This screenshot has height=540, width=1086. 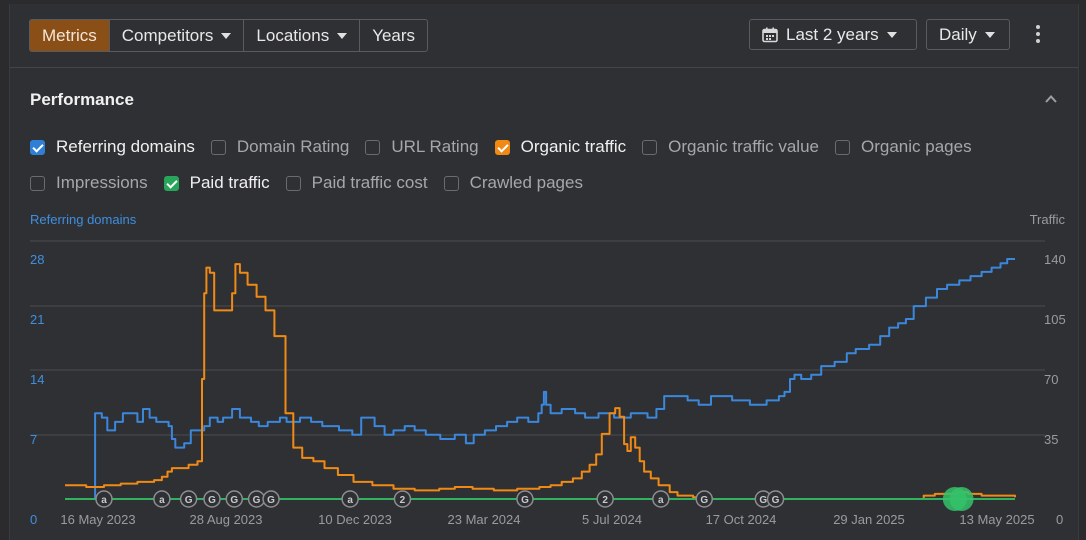 What do you see at coordinates (435, 146) in the screenshot?
I see `metric-label: URL Rating` at bounding box center [435, 146].